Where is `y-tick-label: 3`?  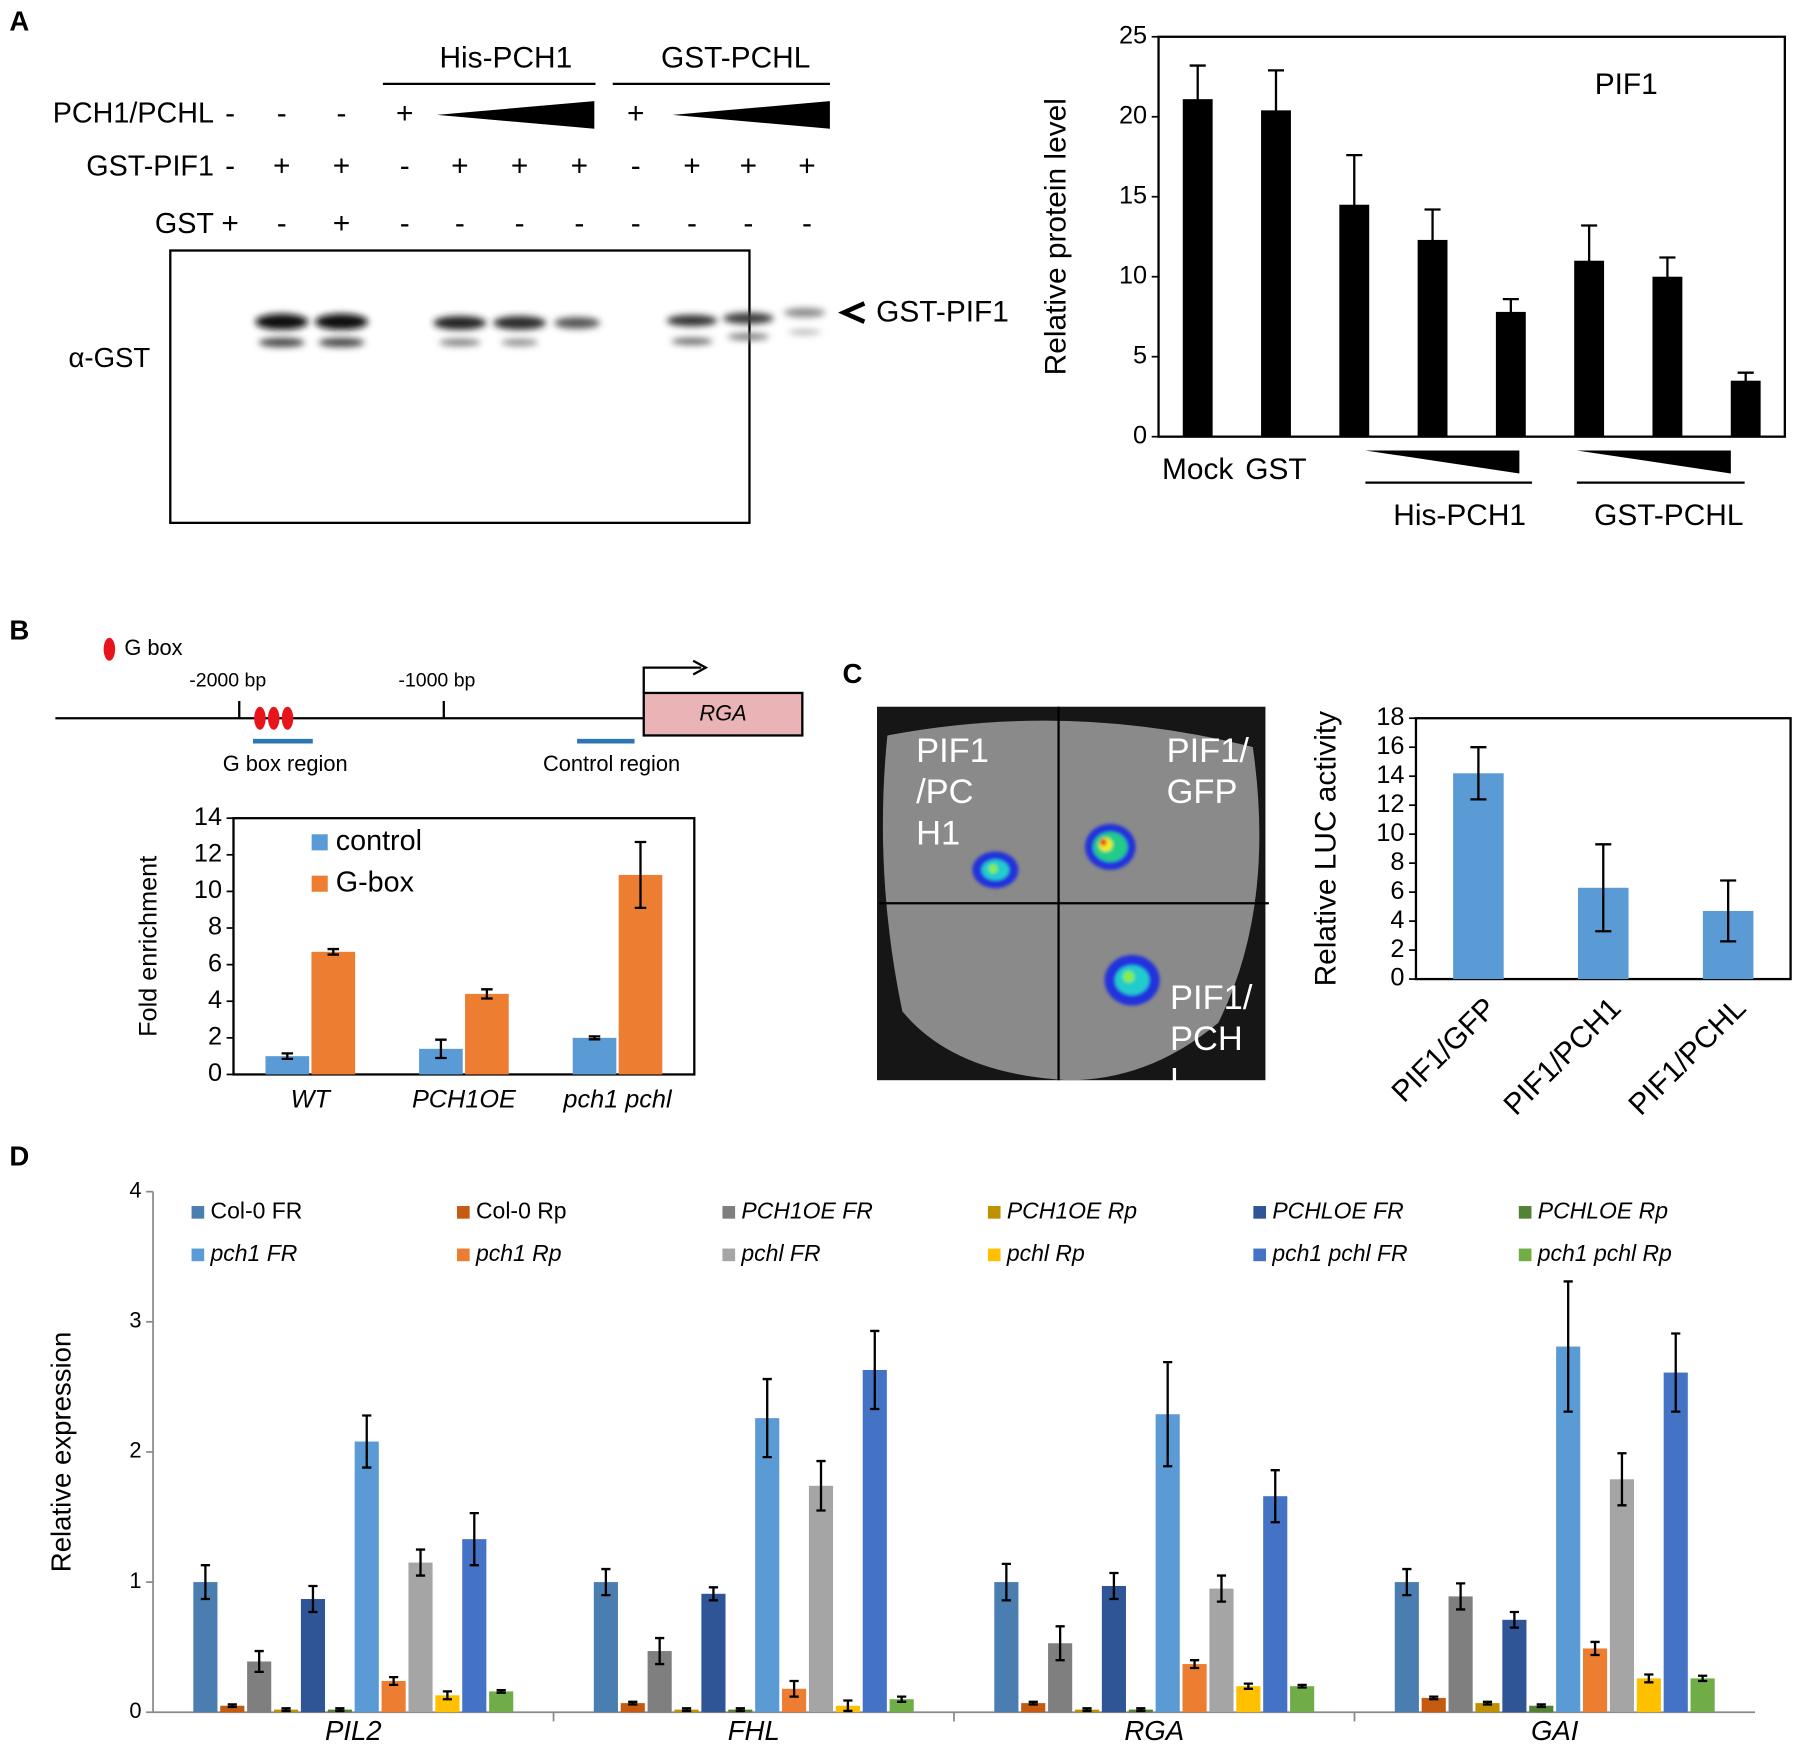 y-tick-label: 3 is located at coordinates (135, 1320).